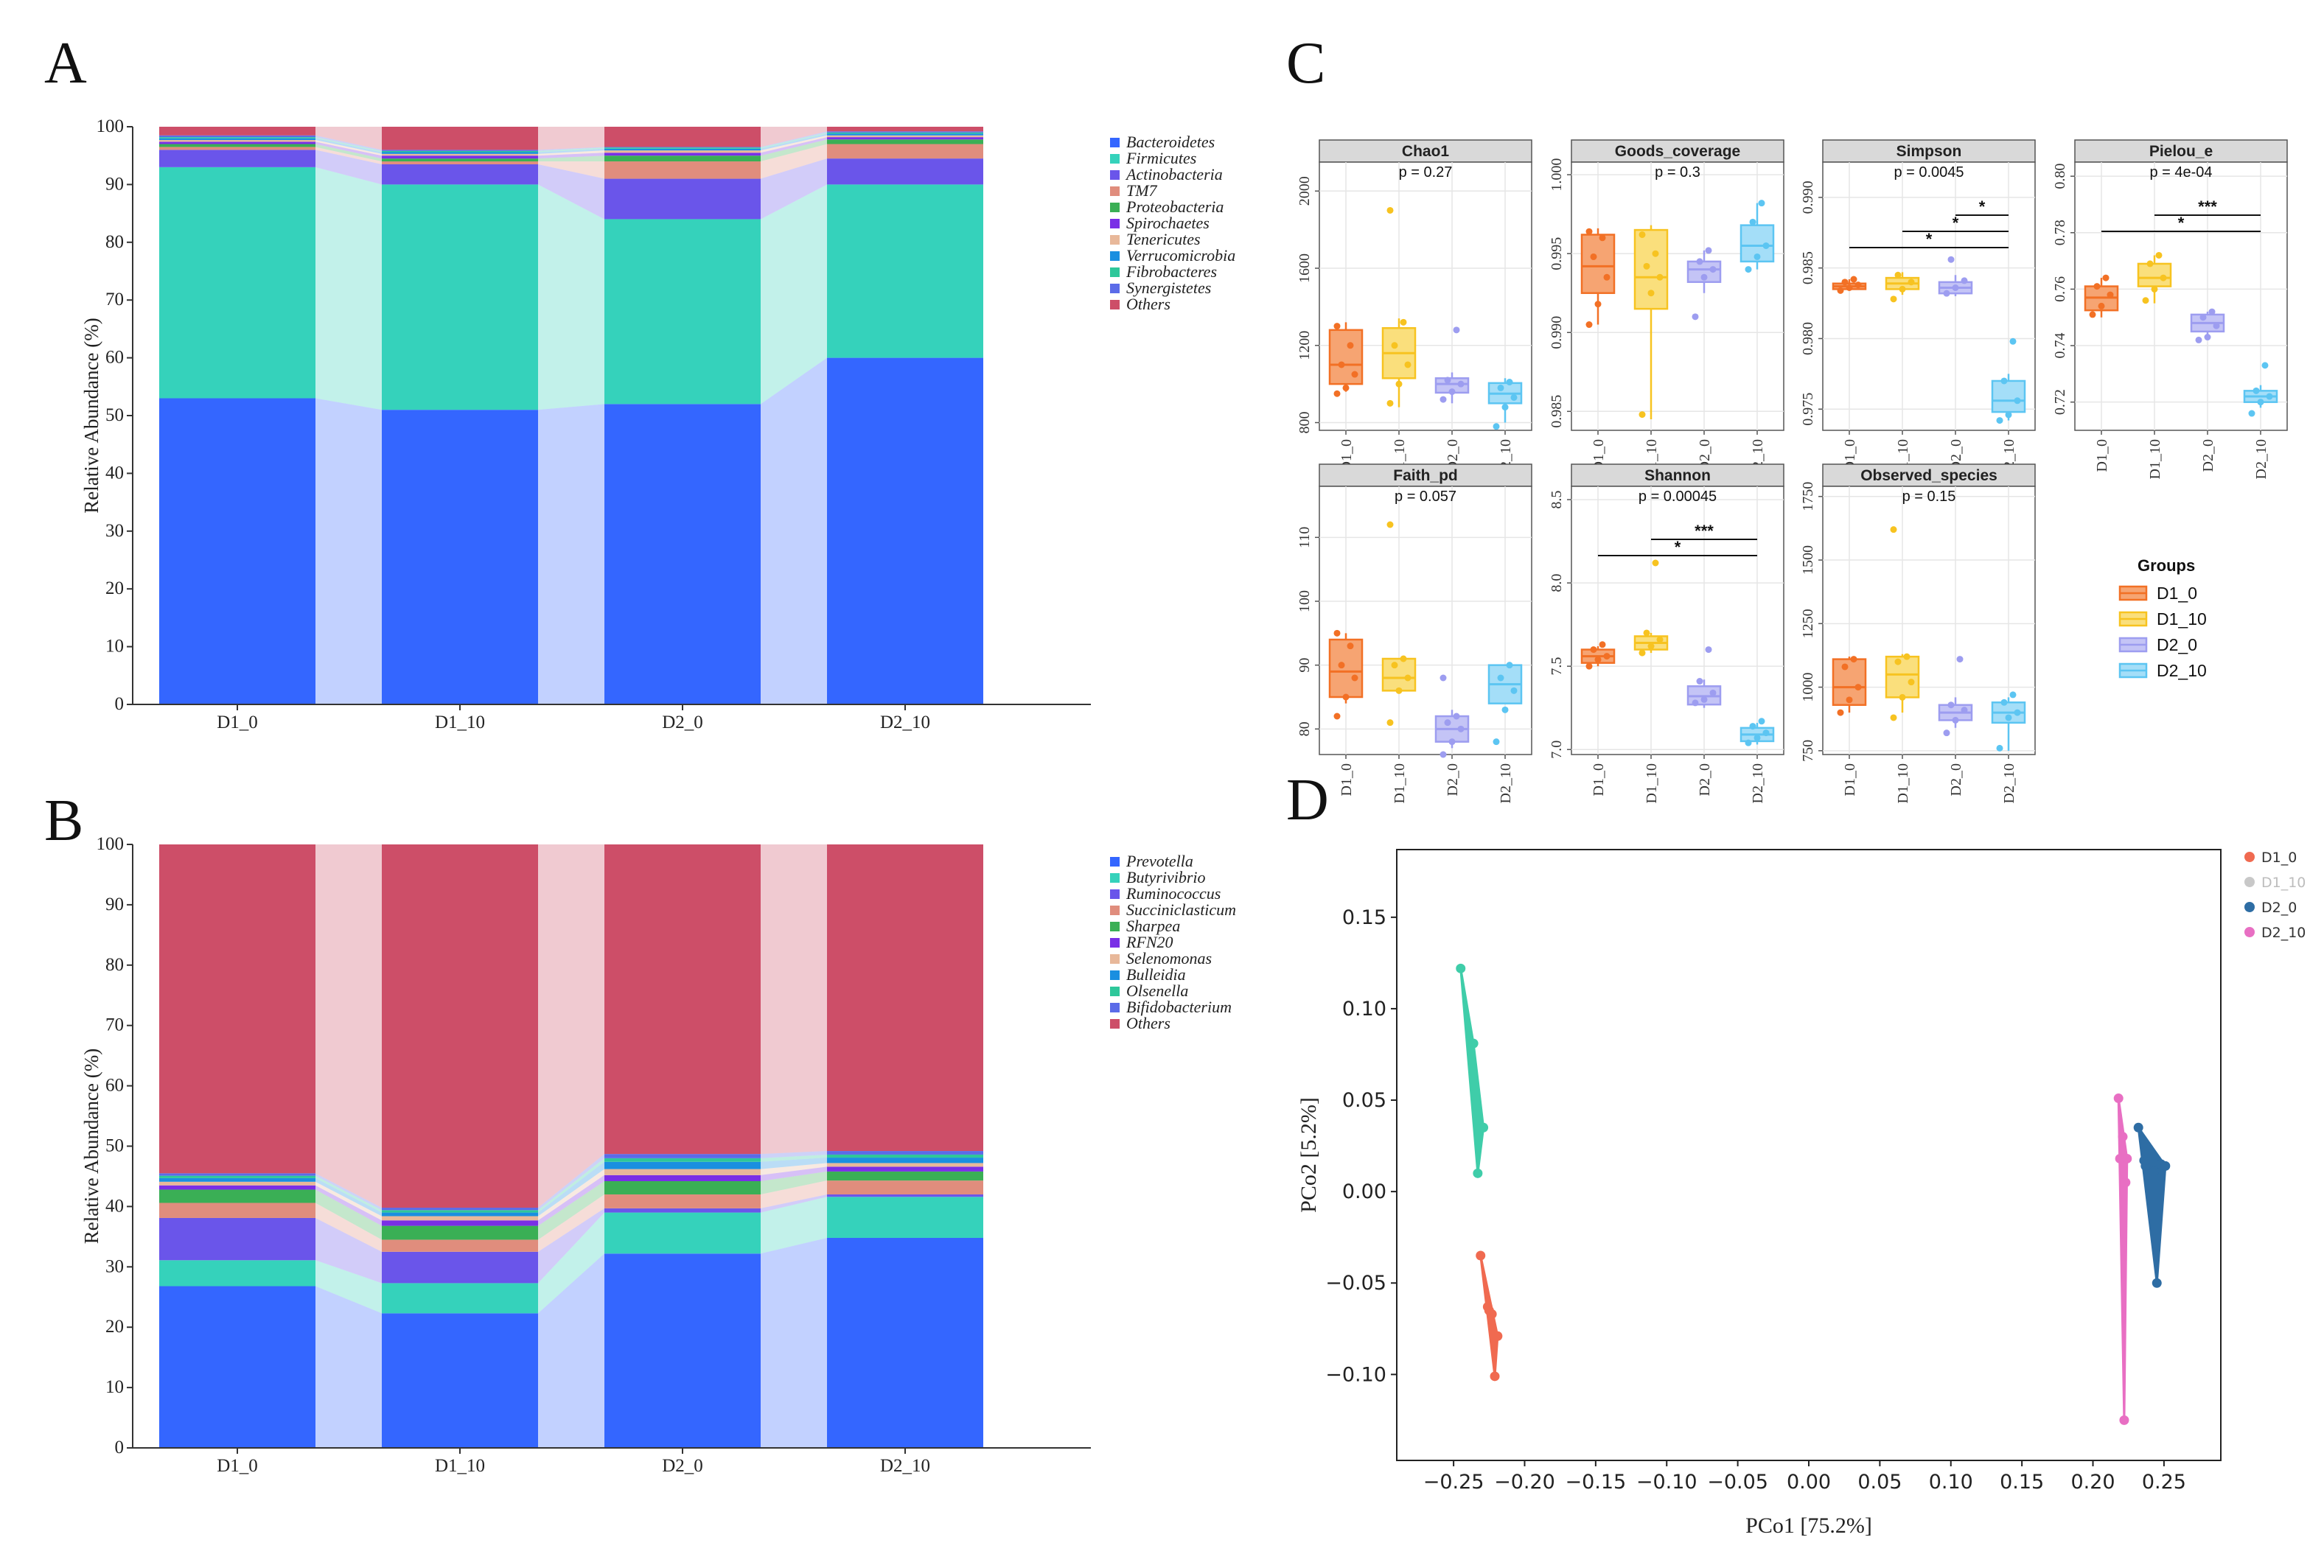 The width and height of the screenshot is (2324, 1568). I want to click on y-tick-label: 80, so click(114, 965).